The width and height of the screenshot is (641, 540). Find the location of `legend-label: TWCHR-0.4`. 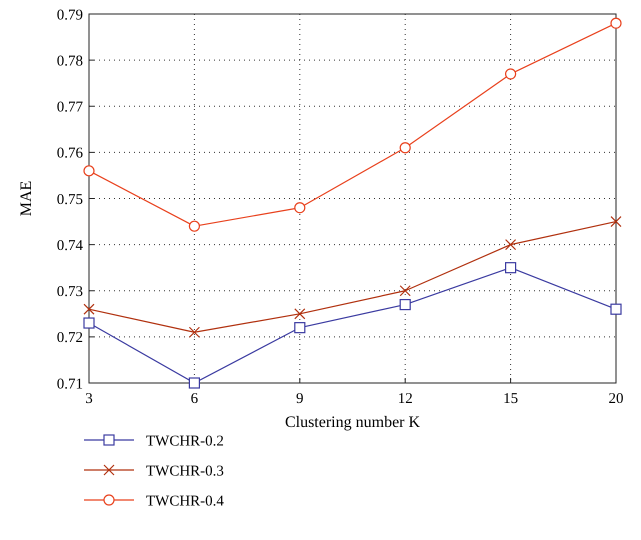

legend-label: TWCHR-0.4 is located at coordinates (185, 501).